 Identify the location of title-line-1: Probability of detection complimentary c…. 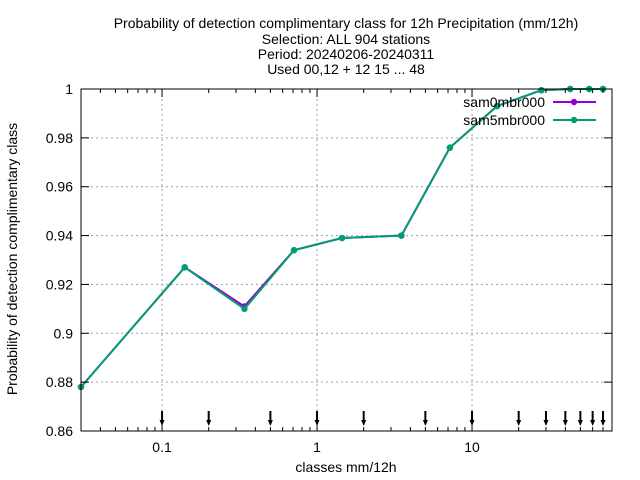
(346, 23).